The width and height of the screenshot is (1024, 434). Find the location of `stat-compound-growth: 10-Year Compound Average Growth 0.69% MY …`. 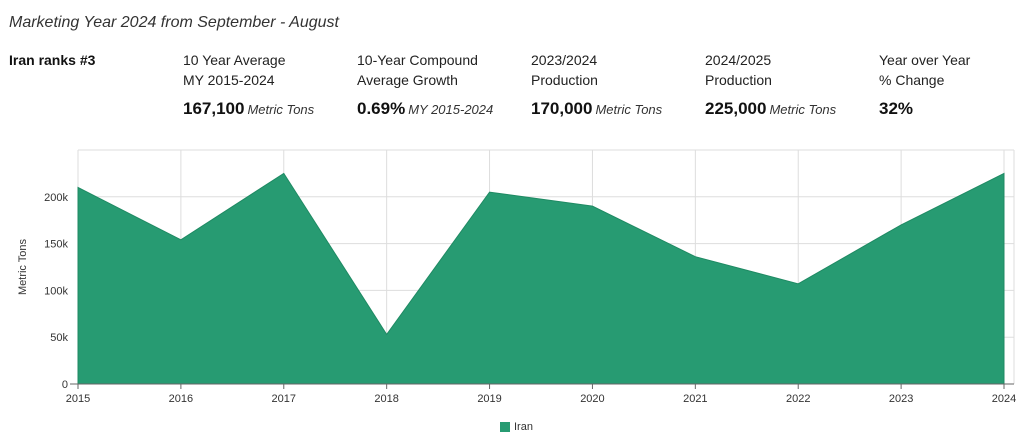

stat-compound-growth: 10-Year Compound Average Growth 0.69% MY … is located at coordinates (442, 84).